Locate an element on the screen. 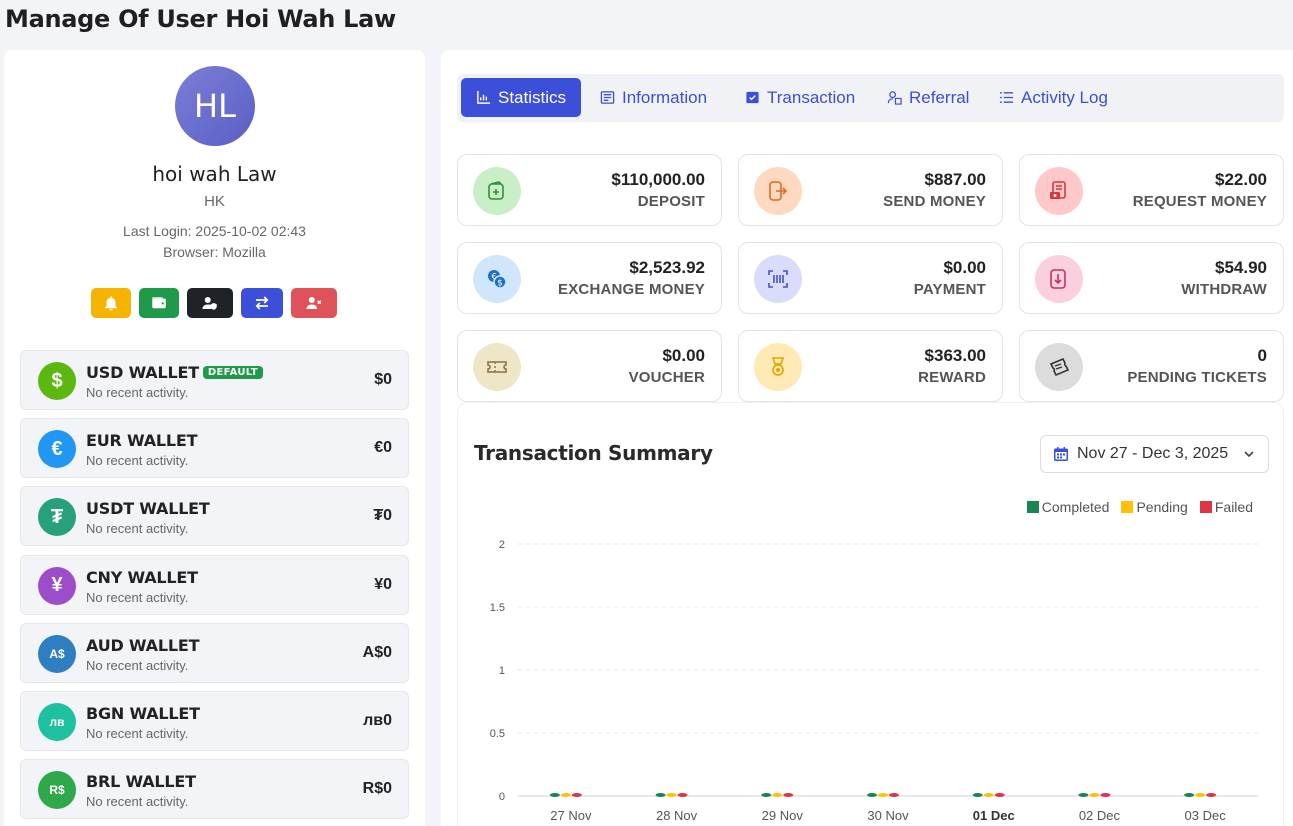  stat-icon-circle is located at coordinates (1059, 279).